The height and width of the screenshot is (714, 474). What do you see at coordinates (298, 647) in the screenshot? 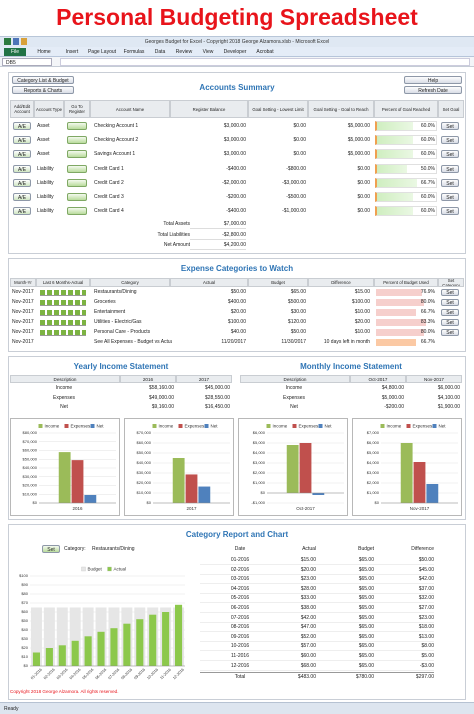
I see `table-cell: $57.00` at bounding box center [298, 647].